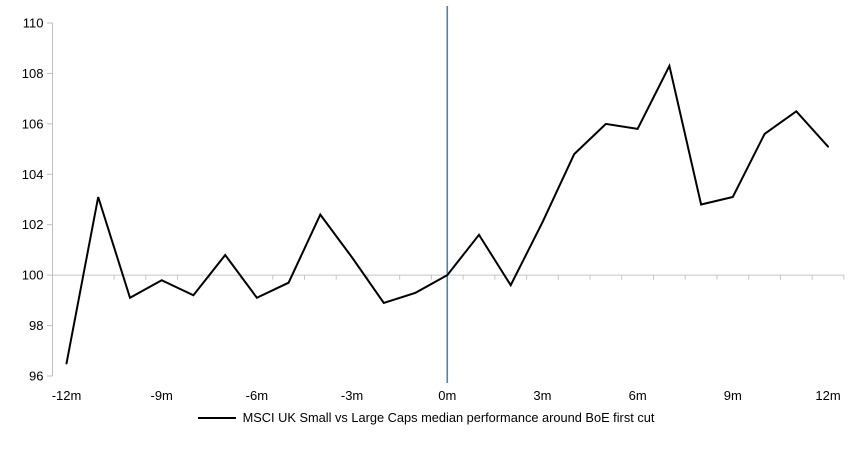  Describe the element at coordinates (638, 395) in the screenshot. I see `x-axis-tick-label: 6m` at that location.